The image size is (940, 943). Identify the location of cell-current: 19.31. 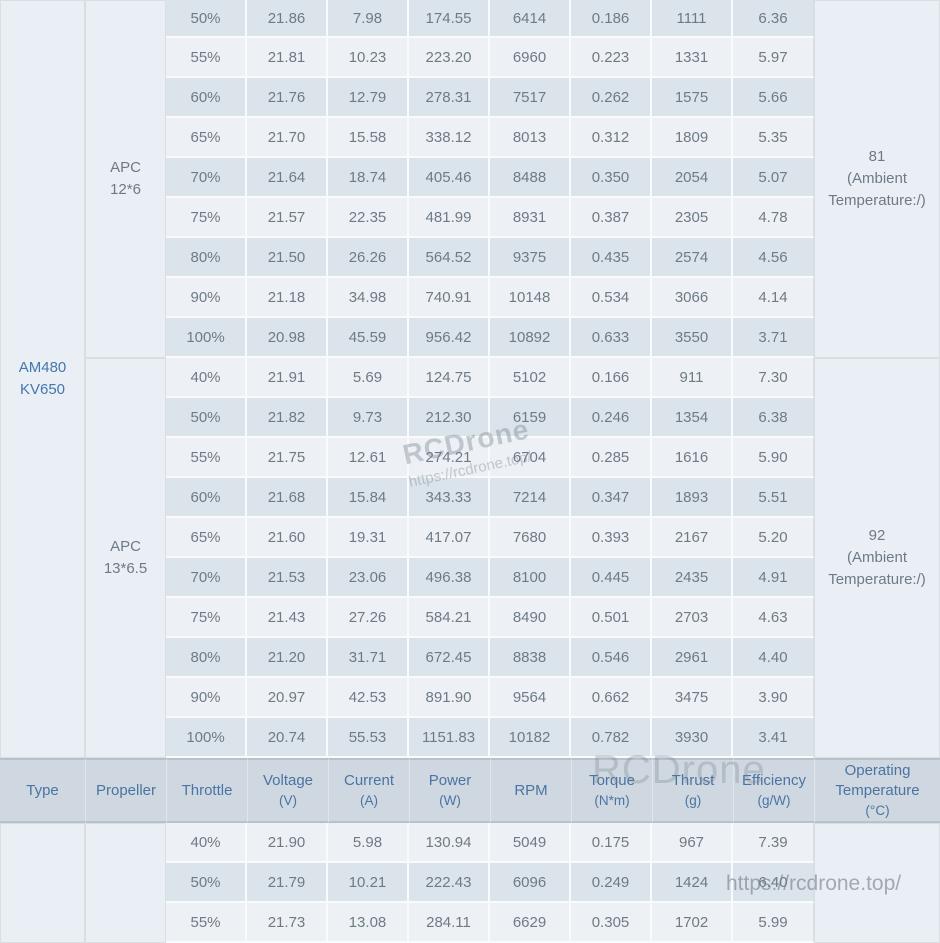
(368, 538).